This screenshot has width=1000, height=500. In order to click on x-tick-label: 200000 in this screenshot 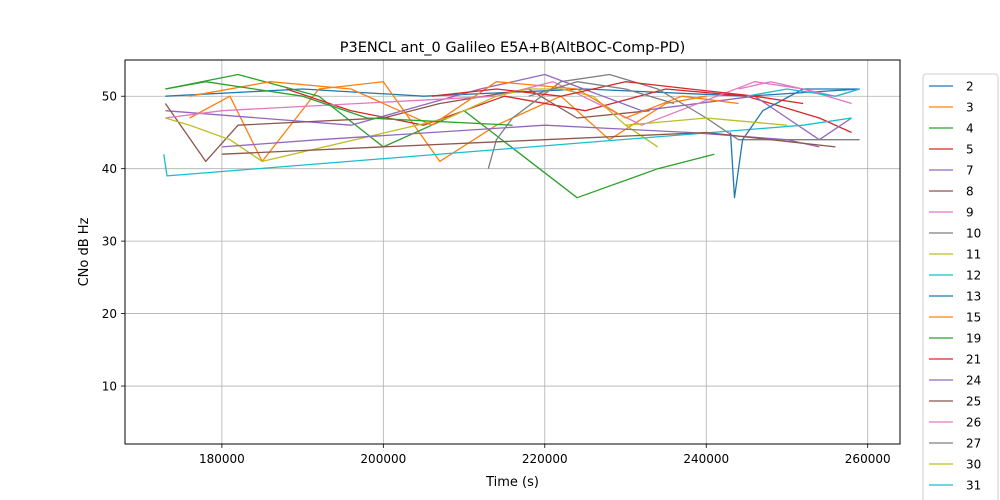, I will do `click(383, 459)`.